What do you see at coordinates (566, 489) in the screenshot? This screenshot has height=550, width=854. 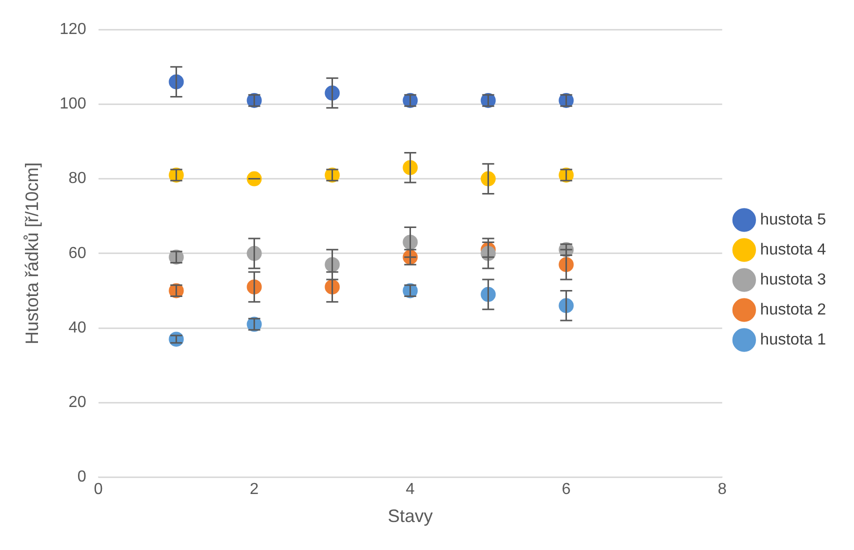 I see `x-tick-label: 6` at bounding box center [566, 489].